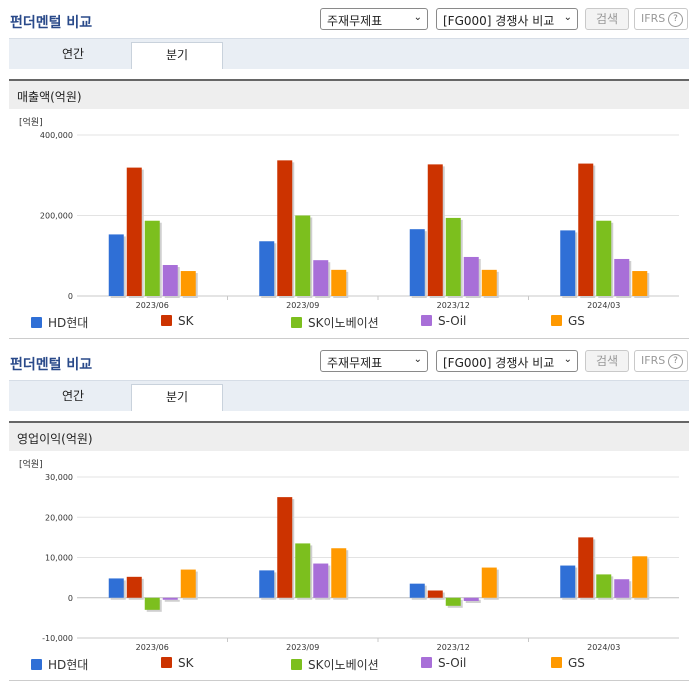  What do you see at coordinates (343, 665) in the screenshot?
I see `legend-label: SK이노베이션` at bounding box center [343, 665].